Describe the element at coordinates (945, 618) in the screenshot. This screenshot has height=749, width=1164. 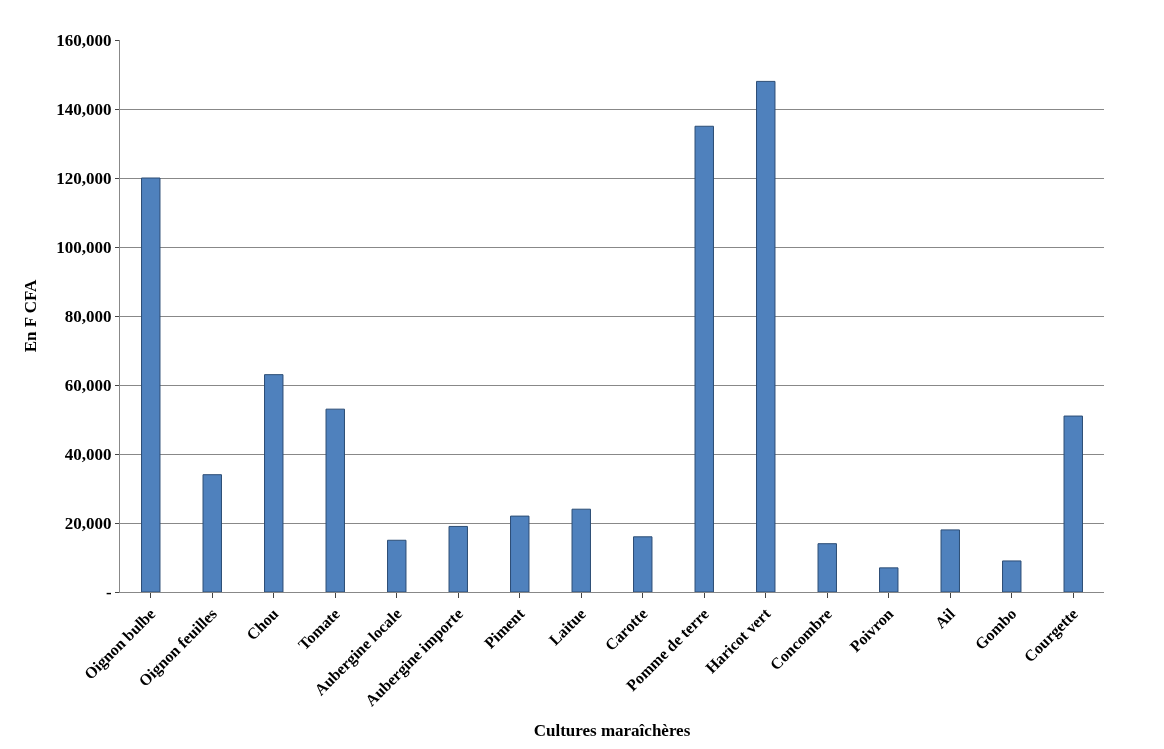
I see `x-tick-label: Ail` at that location.